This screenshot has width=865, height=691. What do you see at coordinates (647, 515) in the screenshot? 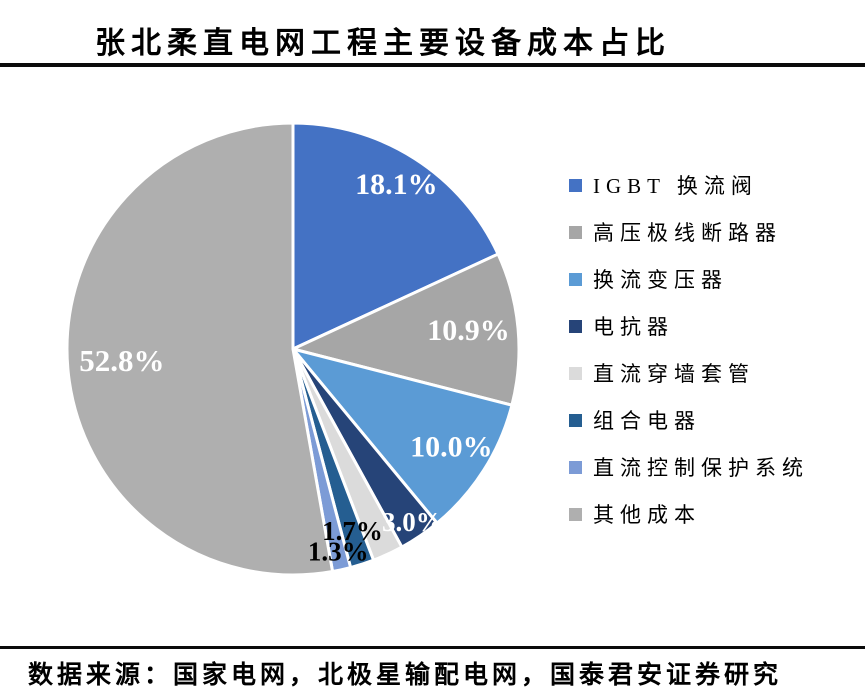
I see `legend-label: 其他成本` at bounding box center [647, 515].